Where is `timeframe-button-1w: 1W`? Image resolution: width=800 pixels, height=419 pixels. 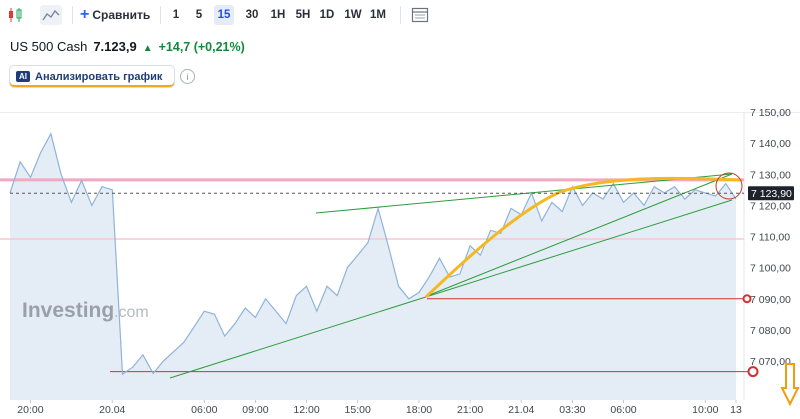
timeframe-button-1w: 1W is located at coordinates (353, 15).